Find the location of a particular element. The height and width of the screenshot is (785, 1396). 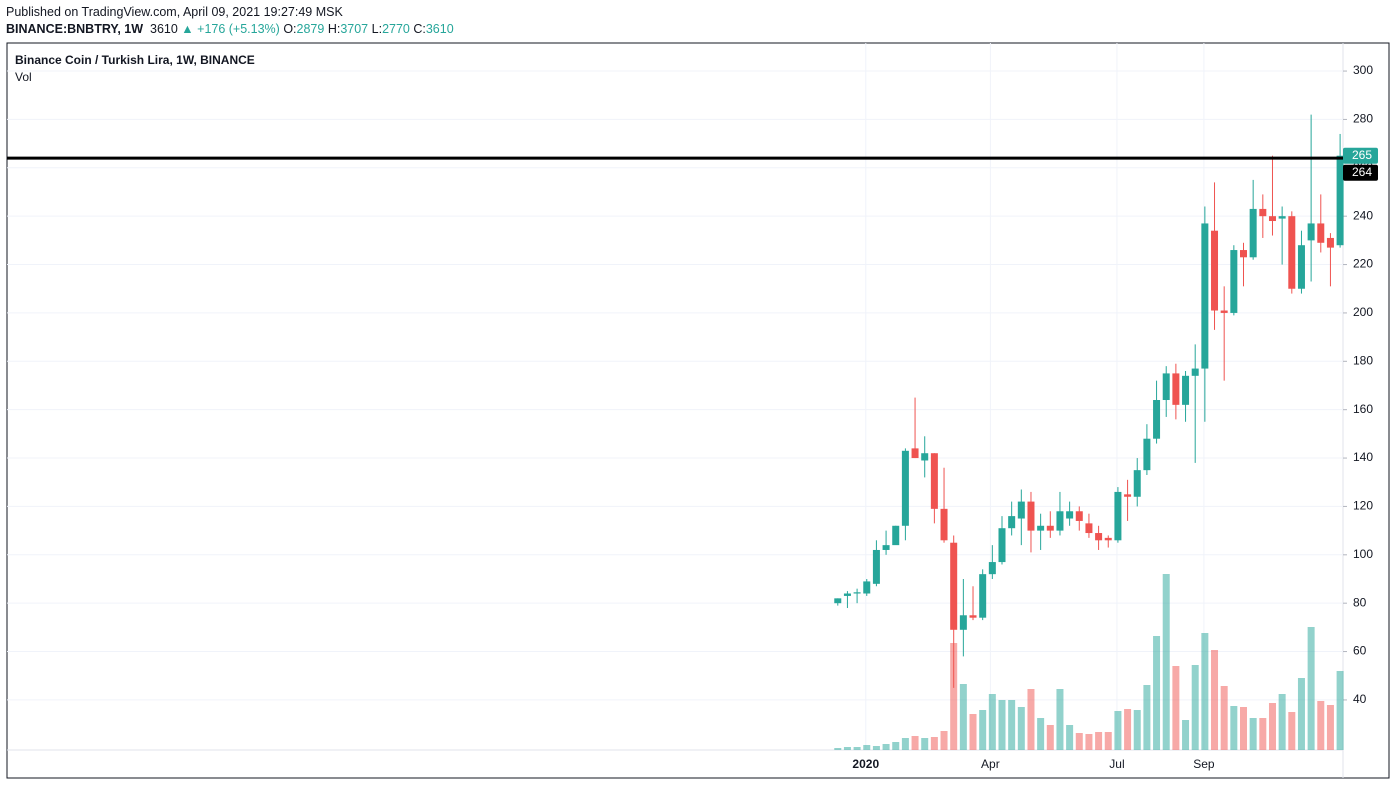

y-tick-label: 140 is located at coordinates (1363, 457).